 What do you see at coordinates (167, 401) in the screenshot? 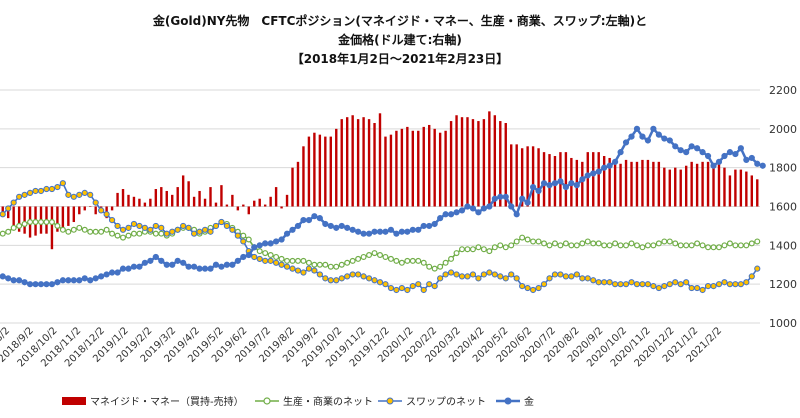
I see `legend-label: マネイジド・マネー（買持-売持）` at bounding box center [167, 401].